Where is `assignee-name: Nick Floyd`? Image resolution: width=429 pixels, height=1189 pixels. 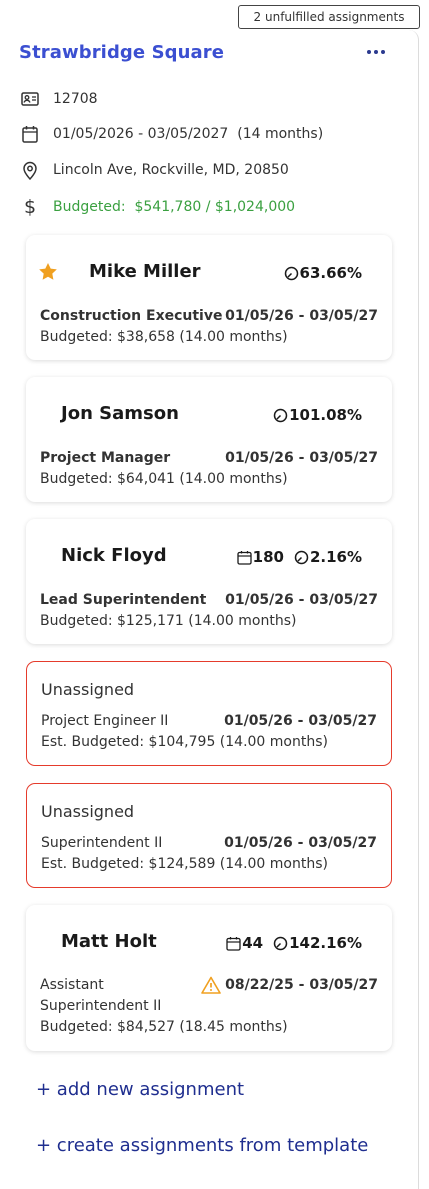 assignee-name: Nick Floyd is located at coordinates (114, 555).